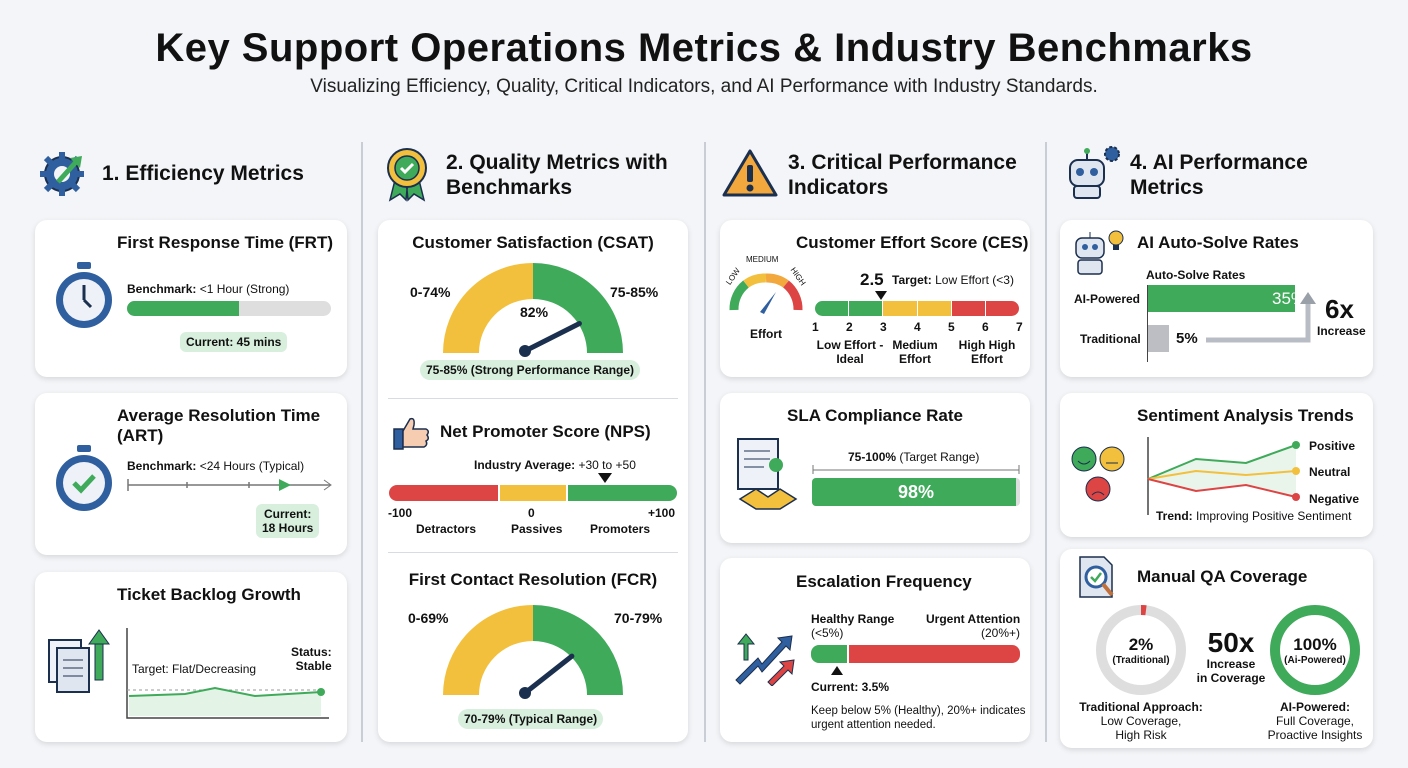  I want to click on bar-label: AI-Powered, so click(1107, 299).